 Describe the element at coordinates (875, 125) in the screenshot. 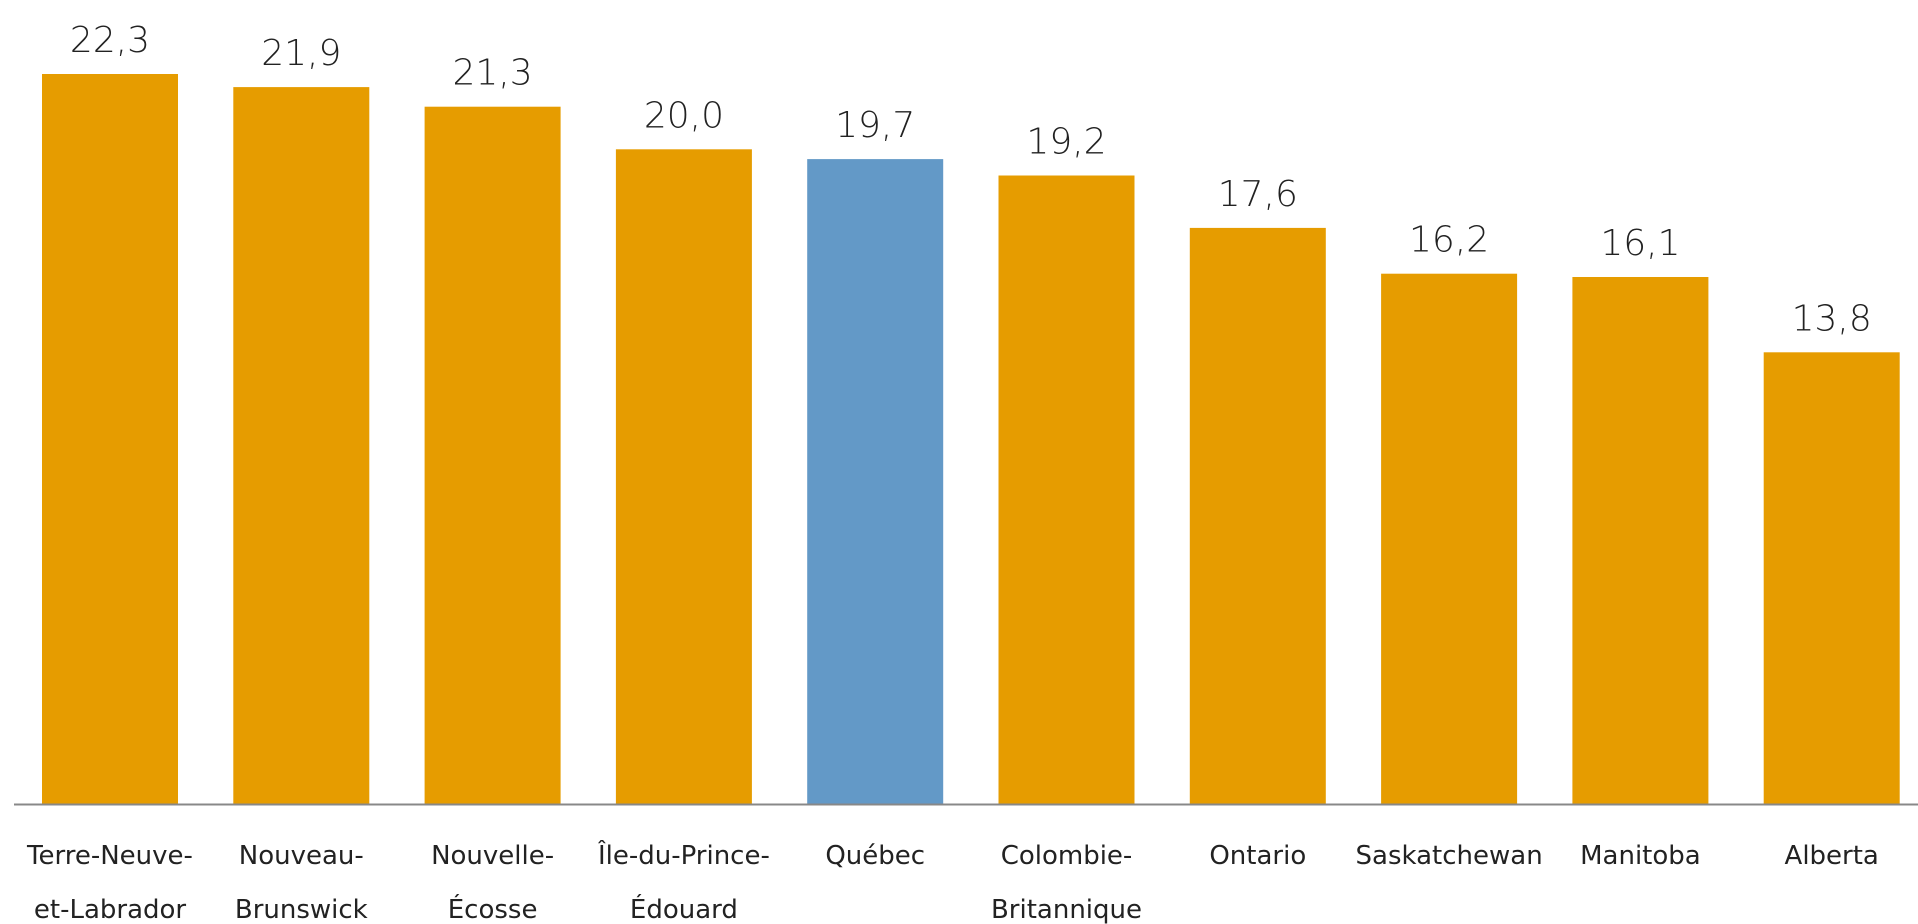

I see `value-label-quebec: 19,7` at that location.